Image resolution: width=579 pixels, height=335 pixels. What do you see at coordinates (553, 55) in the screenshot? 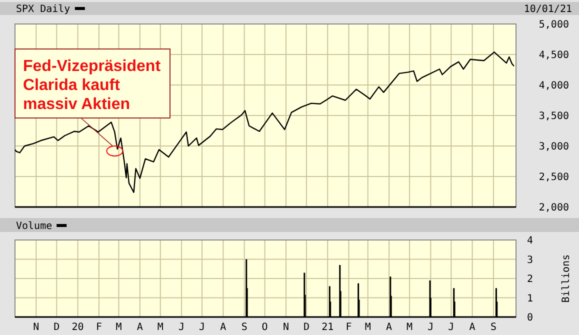
I see `y-tick-label: 4,500` at bounding box center [553, 55].